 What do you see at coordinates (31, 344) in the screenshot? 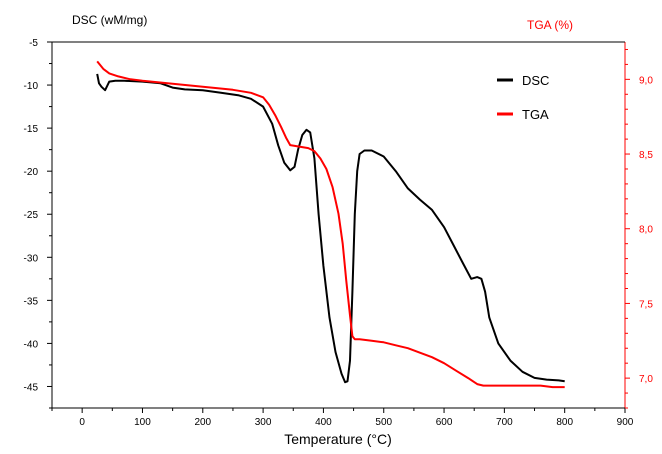
I see `y-left-tick-label: -40` at bounding box center [31, 344].